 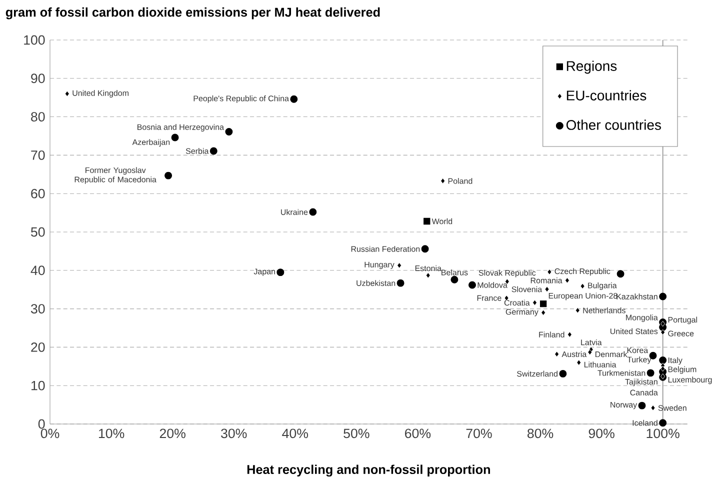 I want to click on annotation: Slovenia, so click(x=527, y=289).